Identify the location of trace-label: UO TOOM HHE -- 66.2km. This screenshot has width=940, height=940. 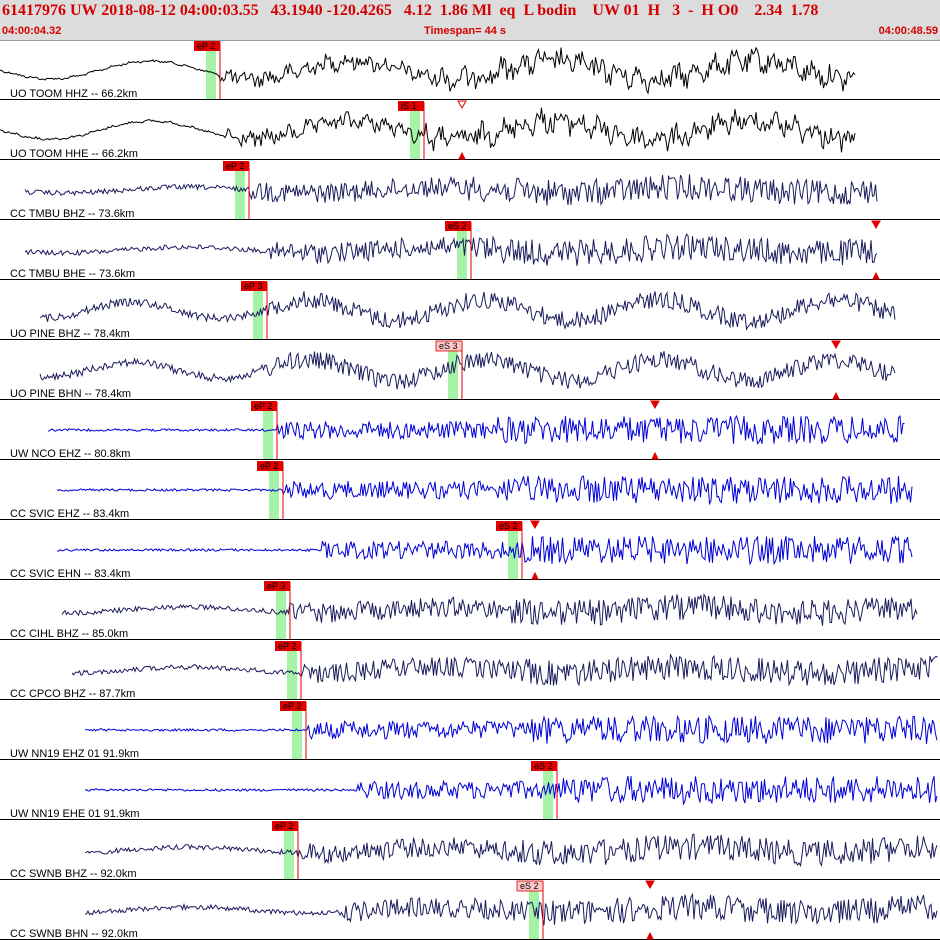
(74, 154).